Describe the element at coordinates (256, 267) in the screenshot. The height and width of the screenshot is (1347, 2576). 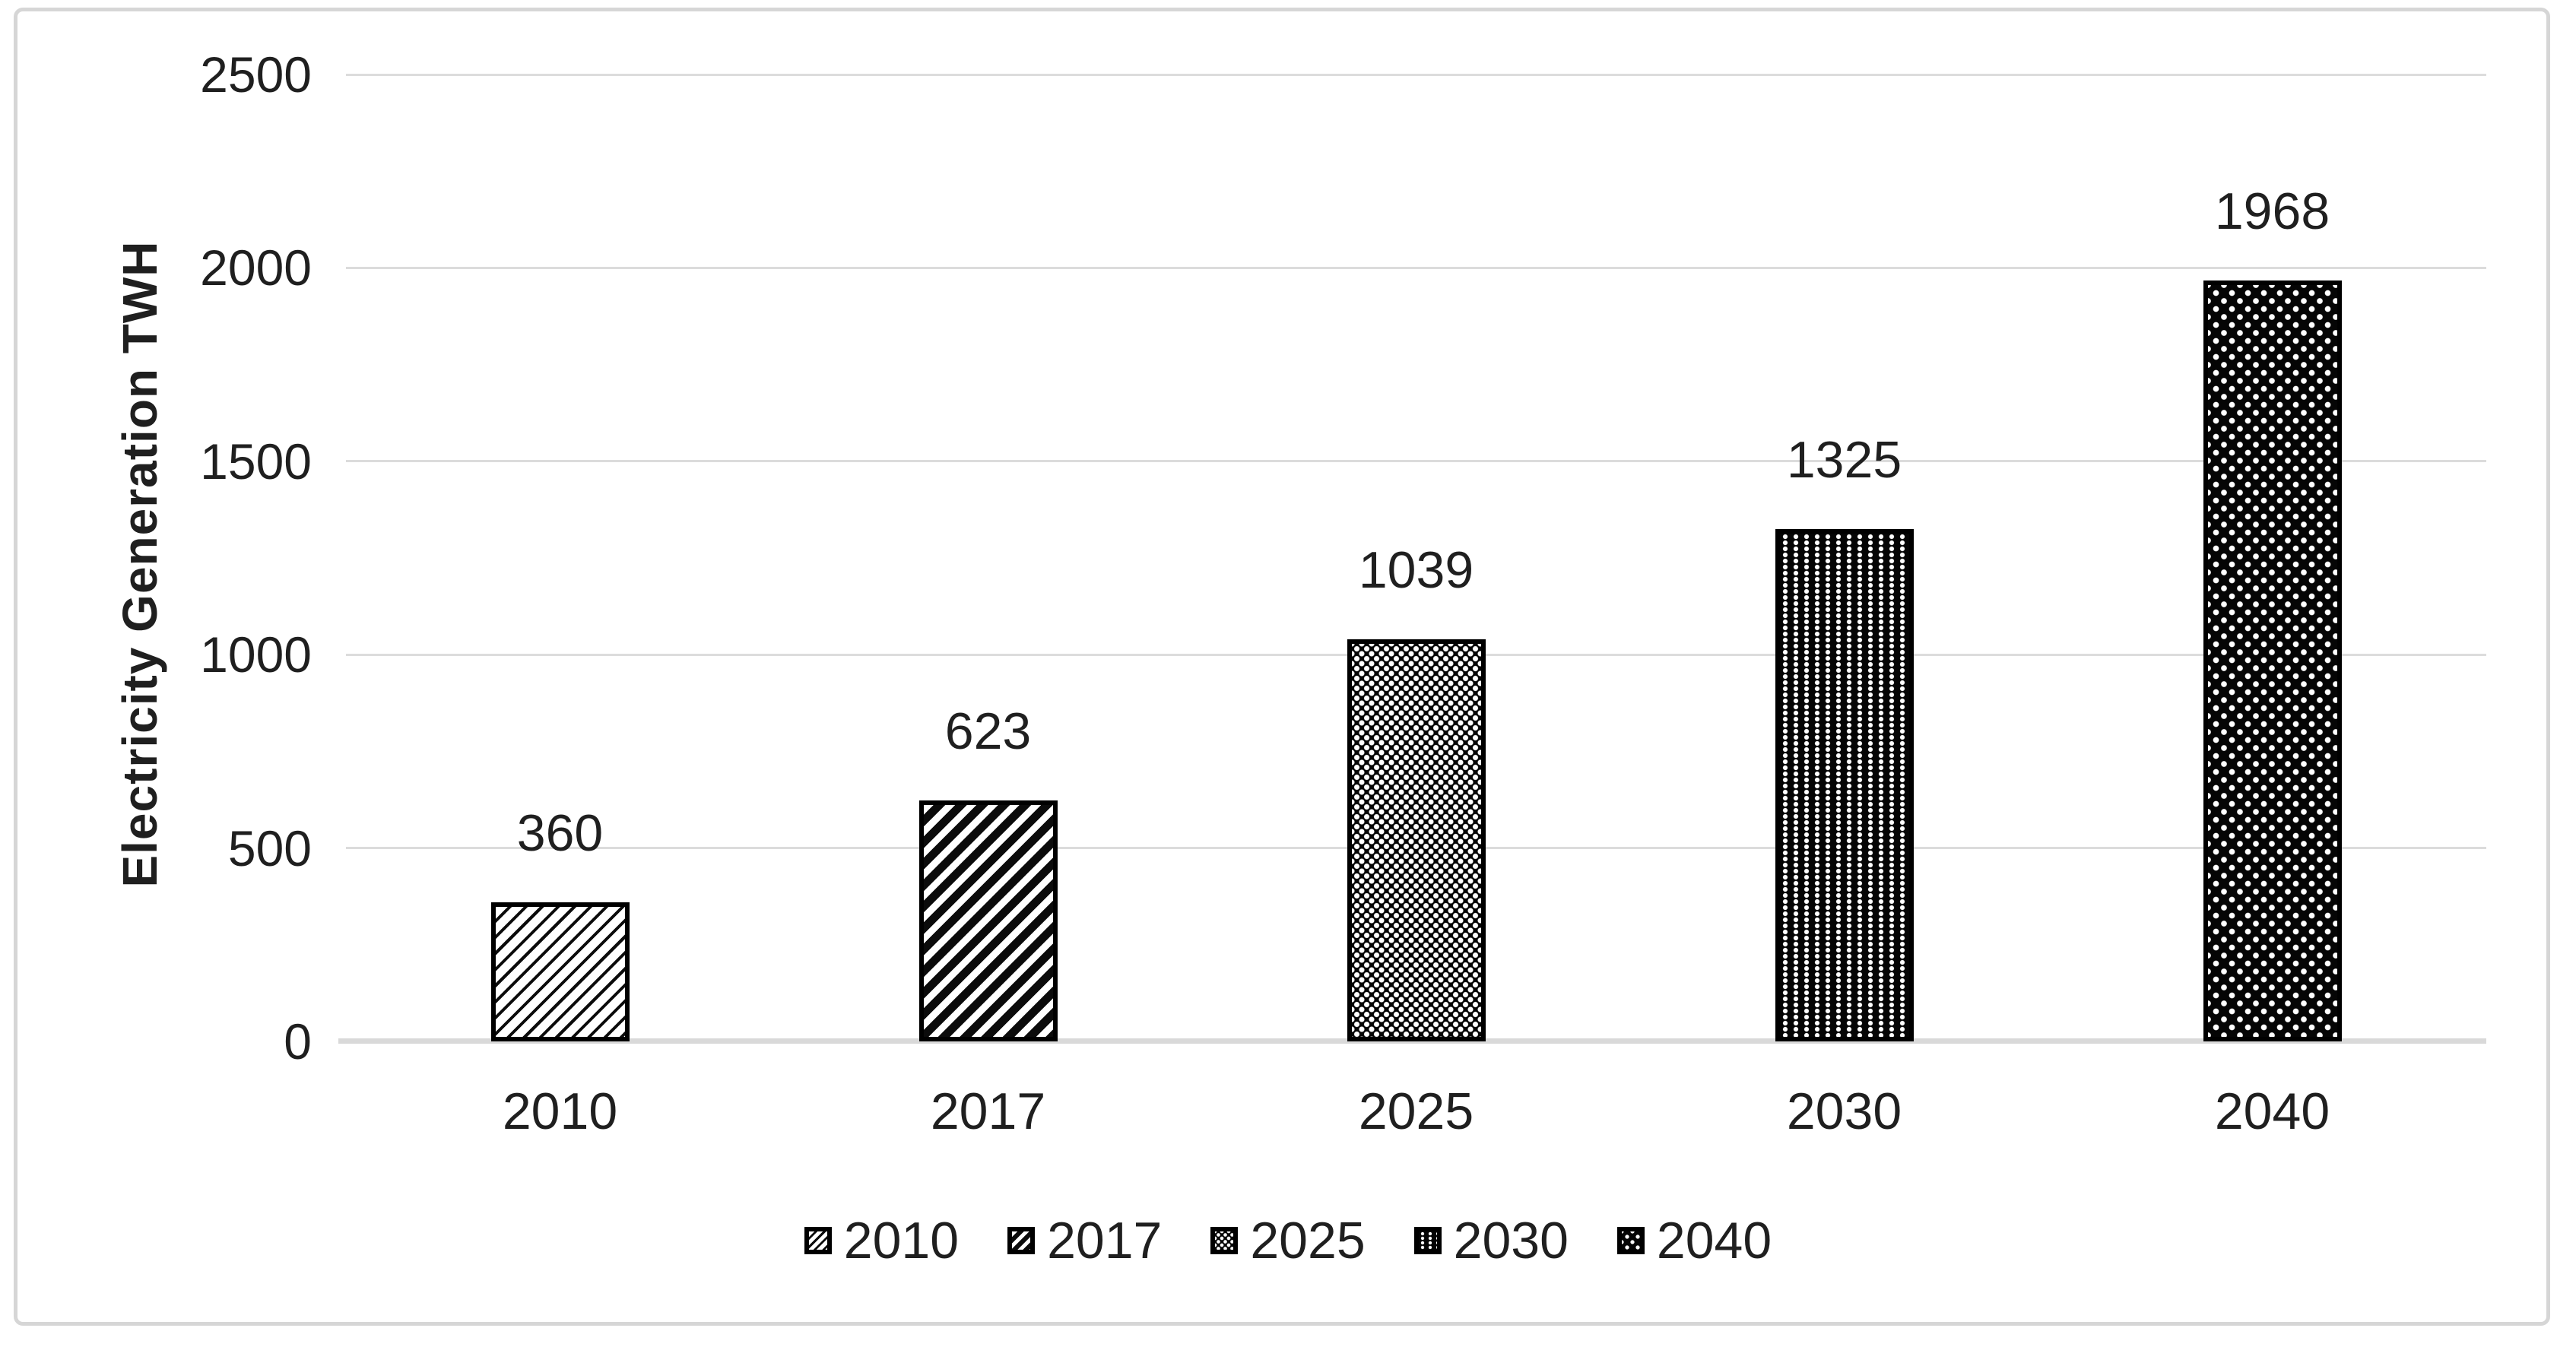
I see `y-tick-label-2000: 2000` at that location.